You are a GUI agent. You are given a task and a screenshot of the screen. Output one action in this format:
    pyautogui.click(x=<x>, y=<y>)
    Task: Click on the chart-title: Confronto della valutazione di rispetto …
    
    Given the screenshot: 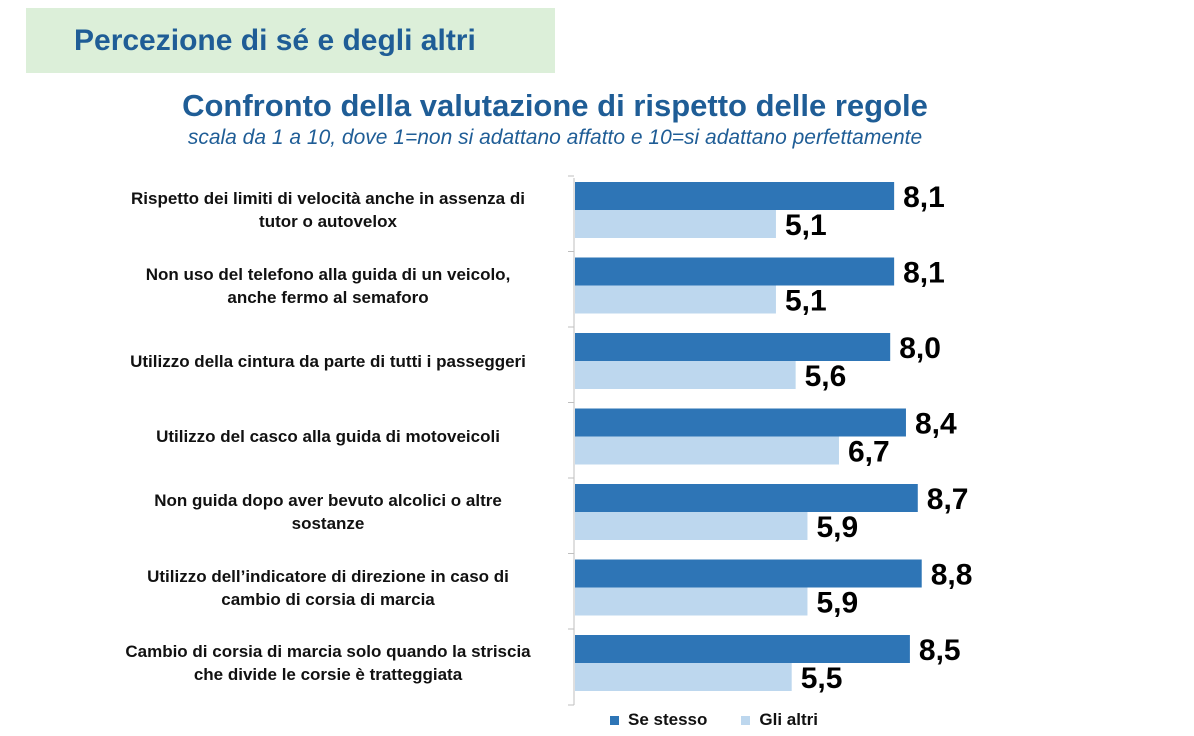 What is the action you would take?
    pyautogui.click(x=555, y=105)
    